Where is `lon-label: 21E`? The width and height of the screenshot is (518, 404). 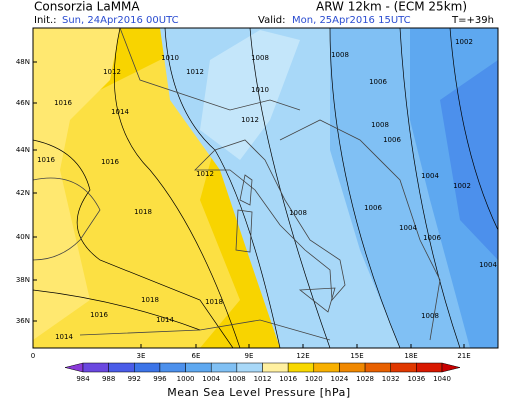 lon-label: 21E is located at coordinates (463, 356).